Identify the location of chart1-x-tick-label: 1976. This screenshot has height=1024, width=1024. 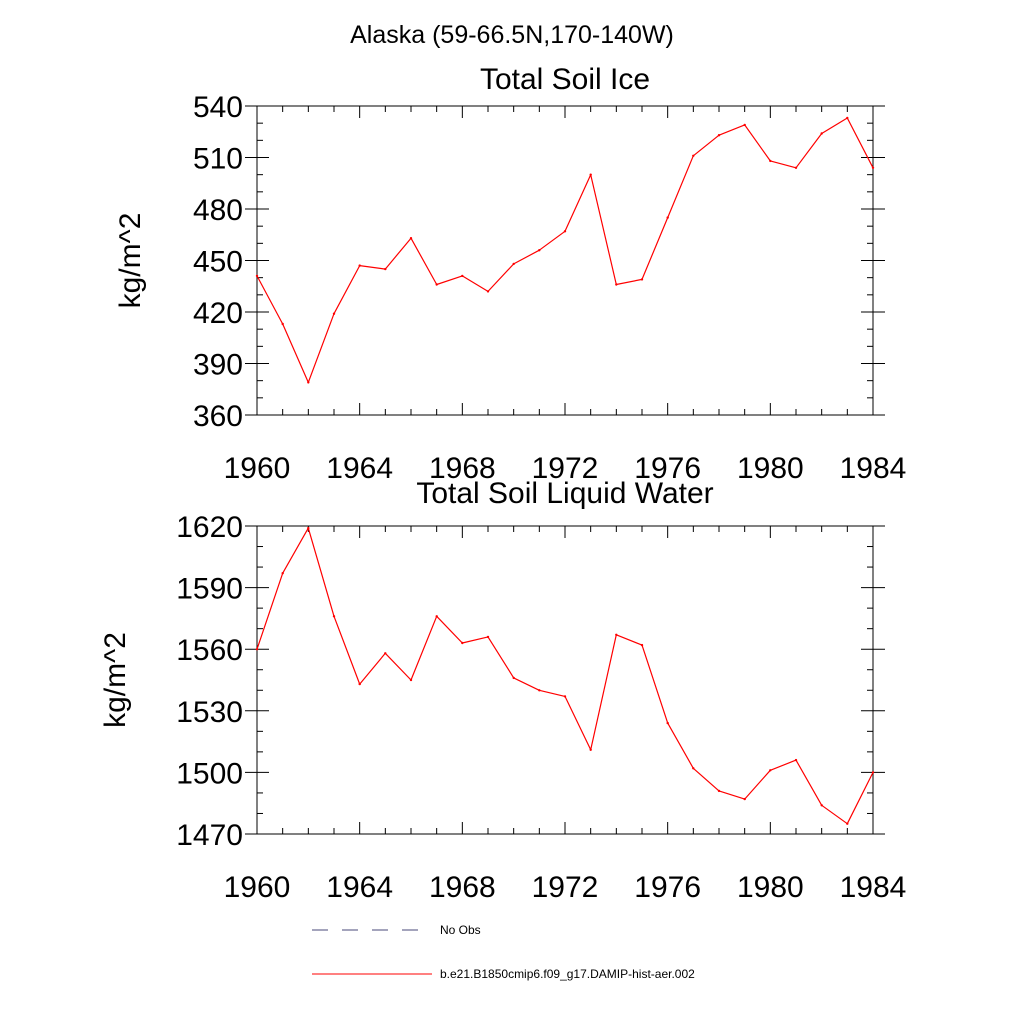
(667, 887).